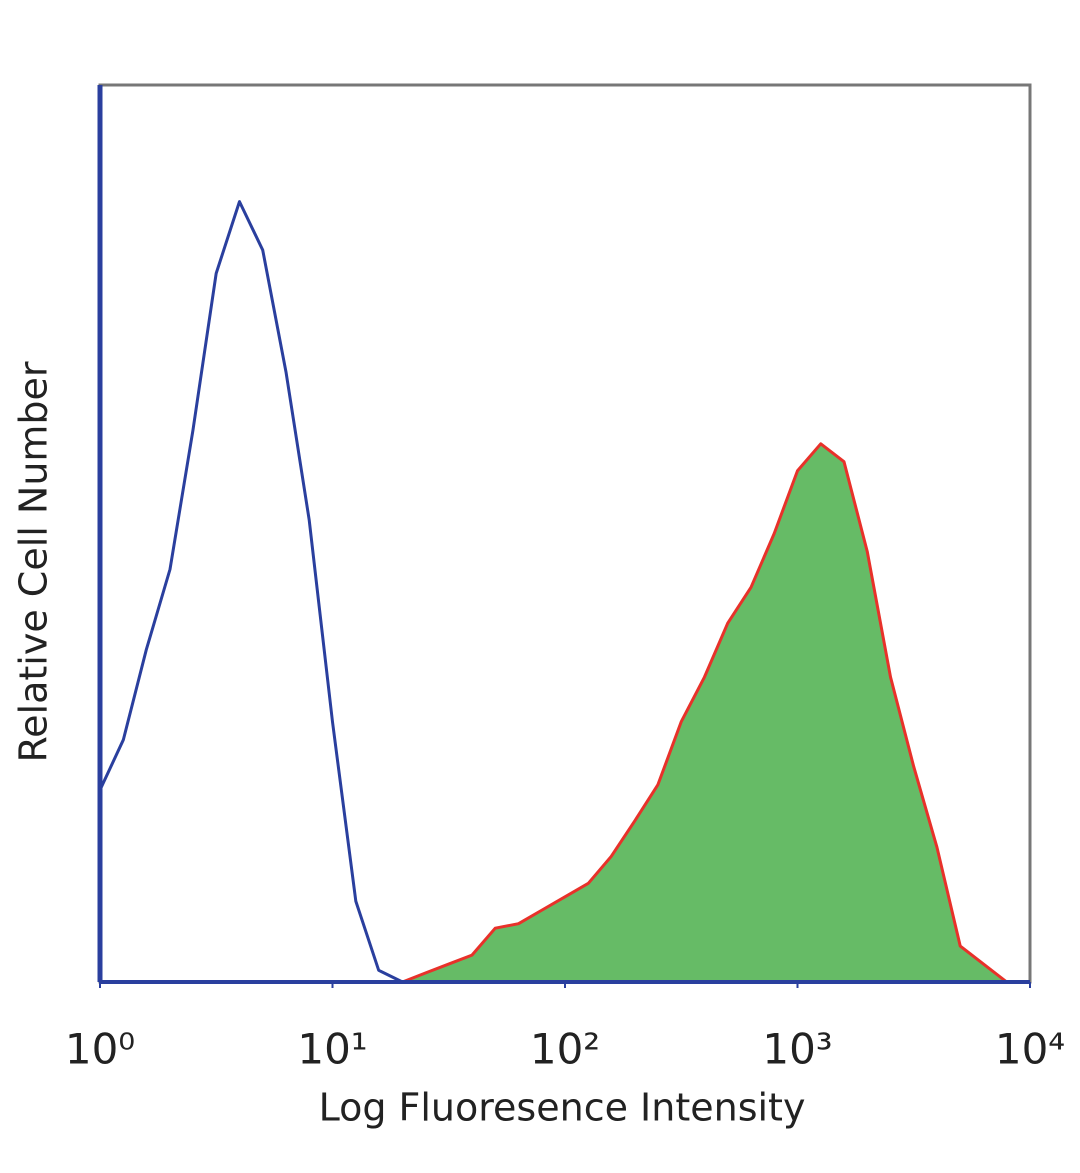 The image size is (1080, 1173). I want to click on x-tick-label: 10¹, so click(332, 1049).